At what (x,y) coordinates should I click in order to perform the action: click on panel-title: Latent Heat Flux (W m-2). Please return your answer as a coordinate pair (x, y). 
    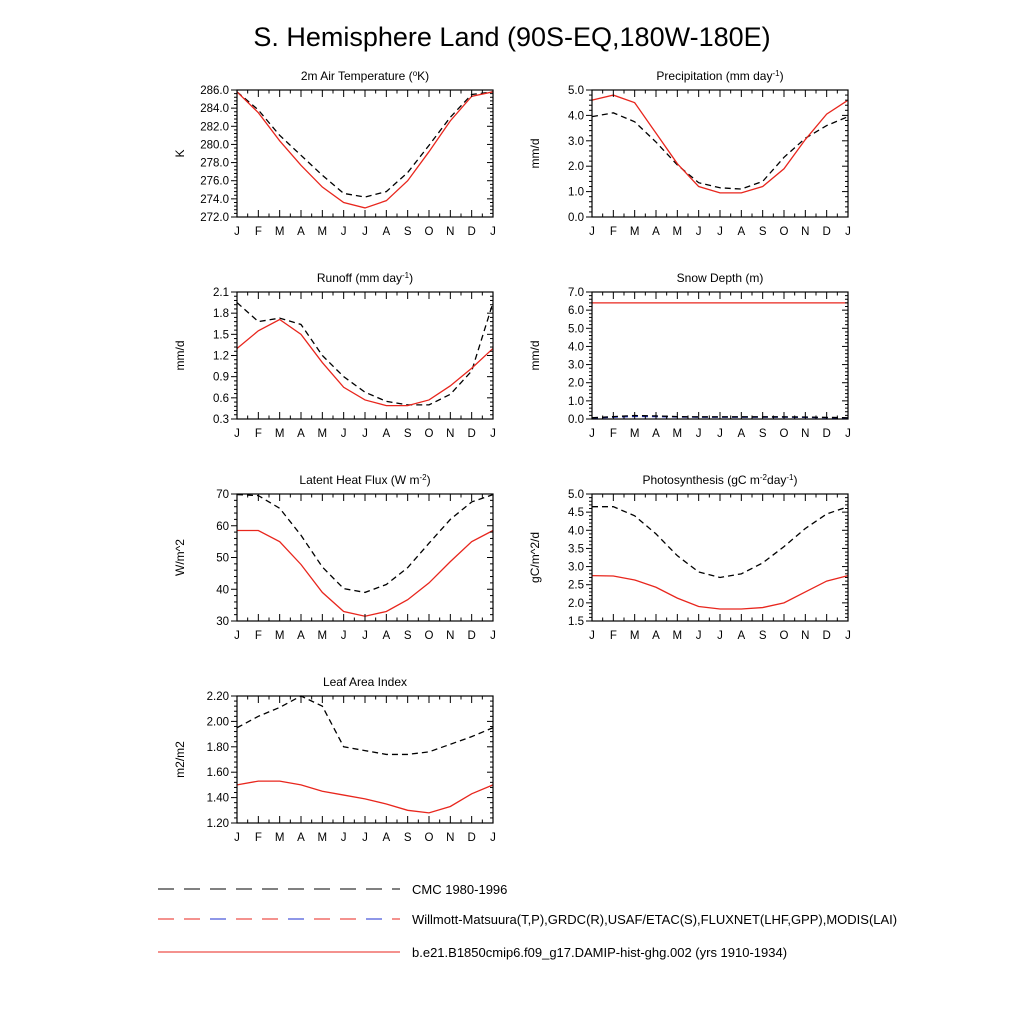
    Looking at the image, I should click on (364, 480).